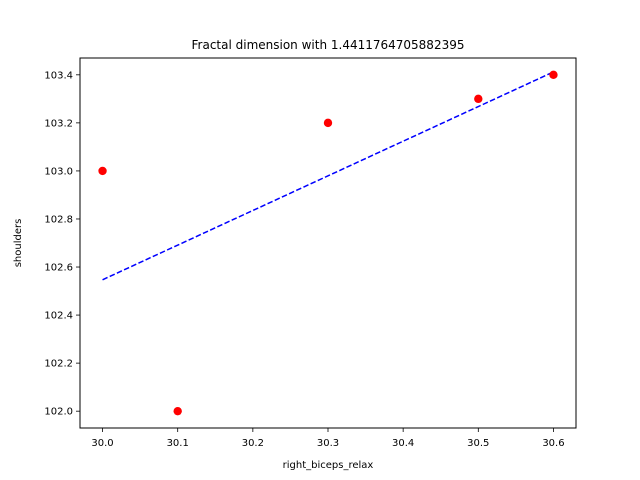 This screenshot has width=640, height=480. Describe the element at coordinates (178, 443) in the screenshot. I see `x-tick-label: 30.1` at that location.